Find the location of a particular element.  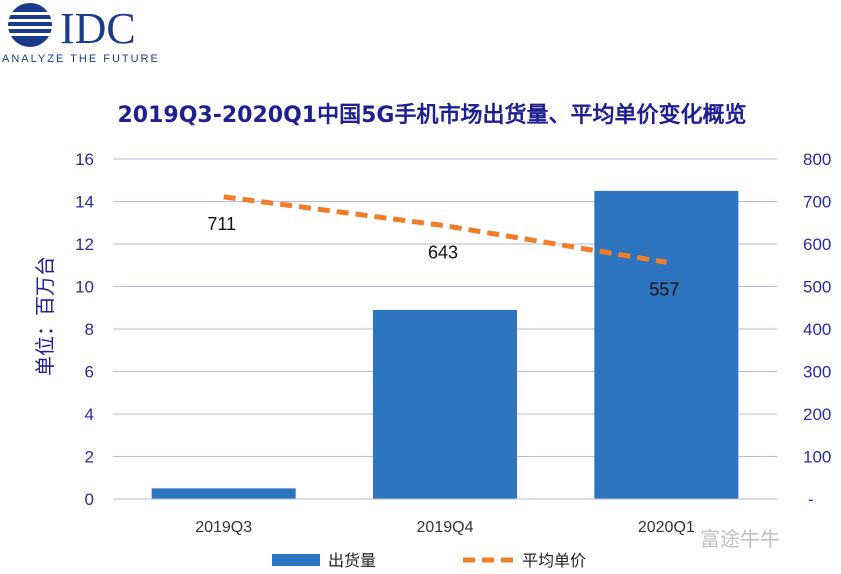

left-tick-label: 4 is located at coordinates (89, 414).